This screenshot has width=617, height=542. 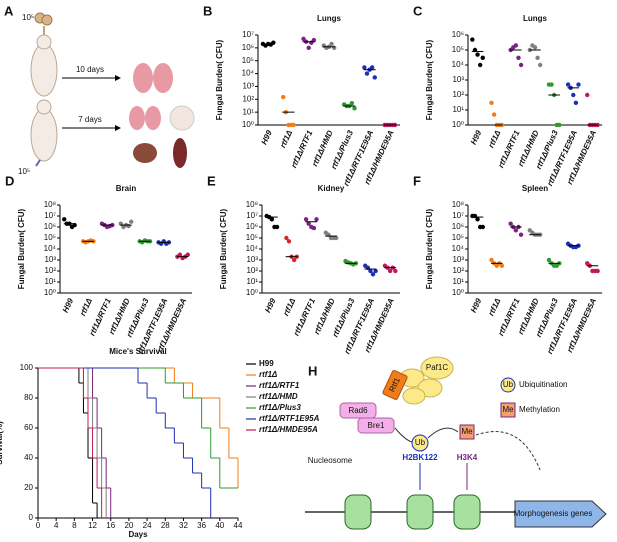 I want to click on arrow-label: 10 days, so click(x=90, y=69).